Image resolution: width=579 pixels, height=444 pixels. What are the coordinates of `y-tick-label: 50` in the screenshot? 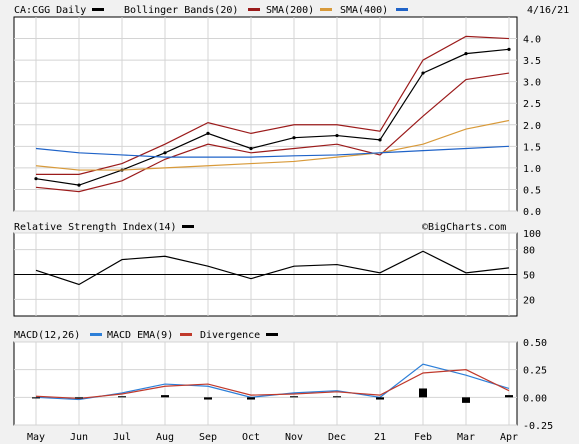 It's located at (529, 276).